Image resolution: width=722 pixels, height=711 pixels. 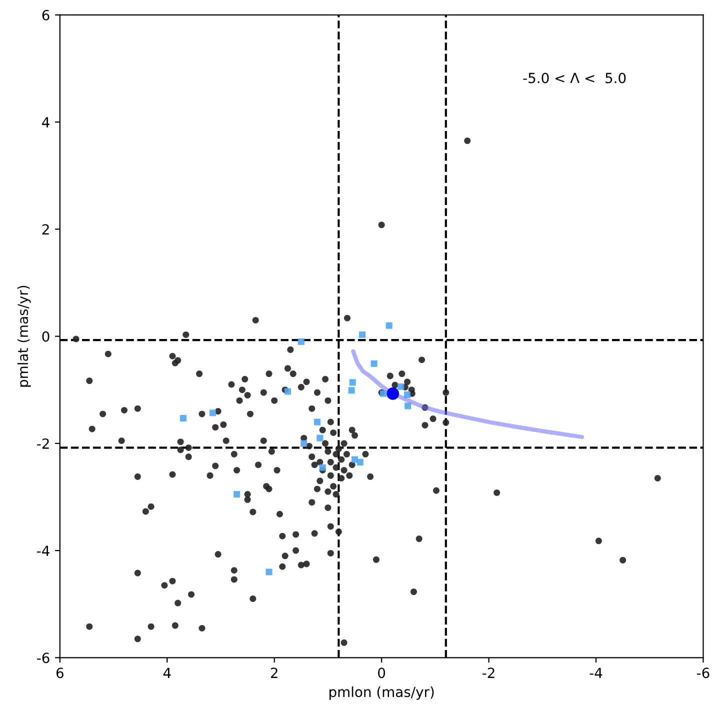 I want to click on y-tick-label: -2, so click(x=43, y=443).